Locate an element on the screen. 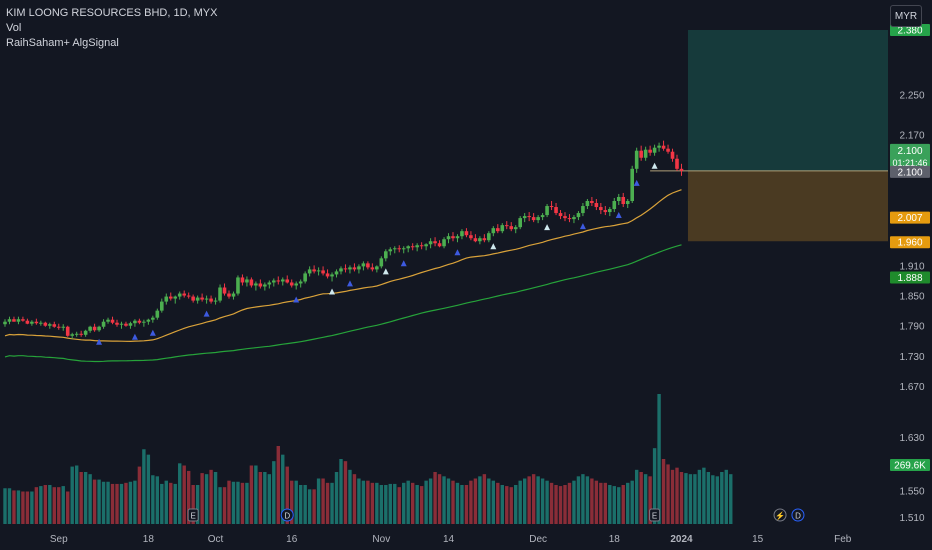 Image resolution: width=932 pixels, height=550 pixels. y-tick-label: 1.850 is located at coordinates (911, 297).